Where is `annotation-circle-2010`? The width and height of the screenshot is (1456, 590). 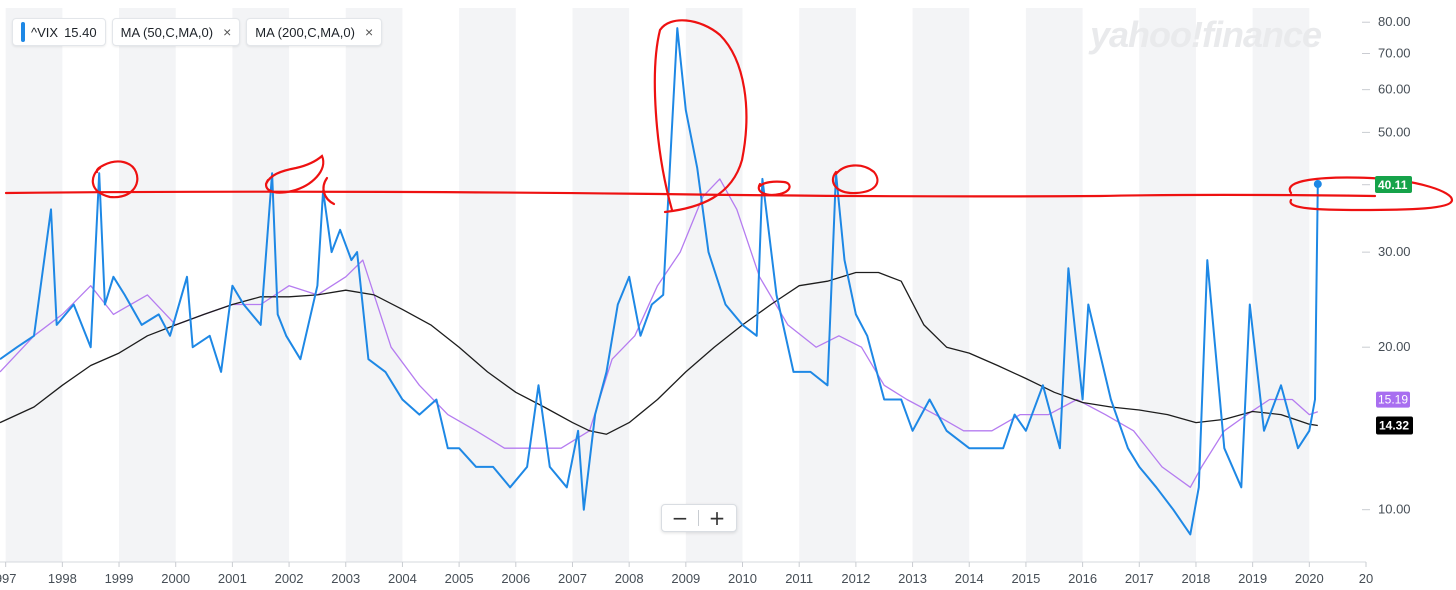 annotation-circle-2010 is located at coordinates (774, 188).